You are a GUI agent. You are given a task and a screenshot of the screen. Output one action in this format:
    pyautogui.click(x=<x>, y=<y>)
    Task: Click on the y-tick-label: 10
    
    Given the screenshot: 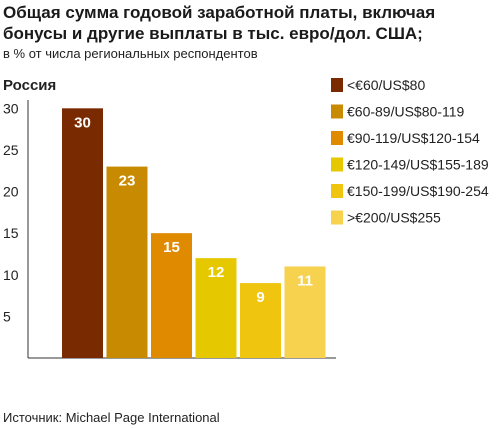 What is the action you would take?
    pyautogui.click(x=11, y=275)
    